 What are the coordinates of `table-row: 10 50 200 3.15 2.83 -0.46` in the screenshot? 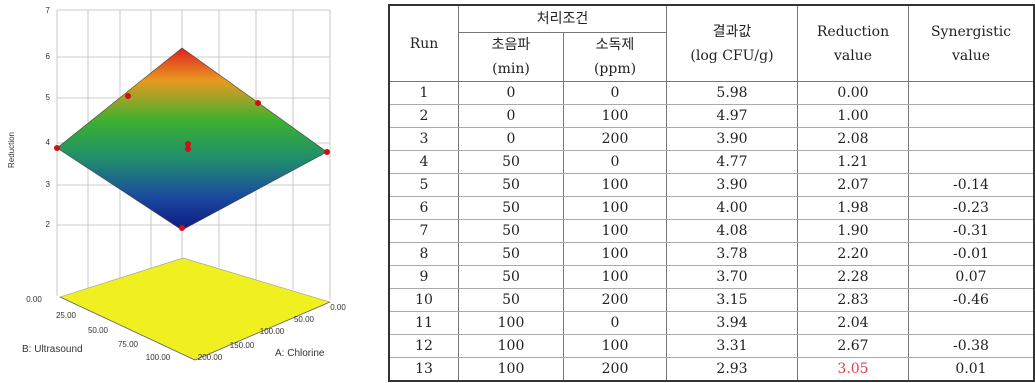 It's located at (711, 300).